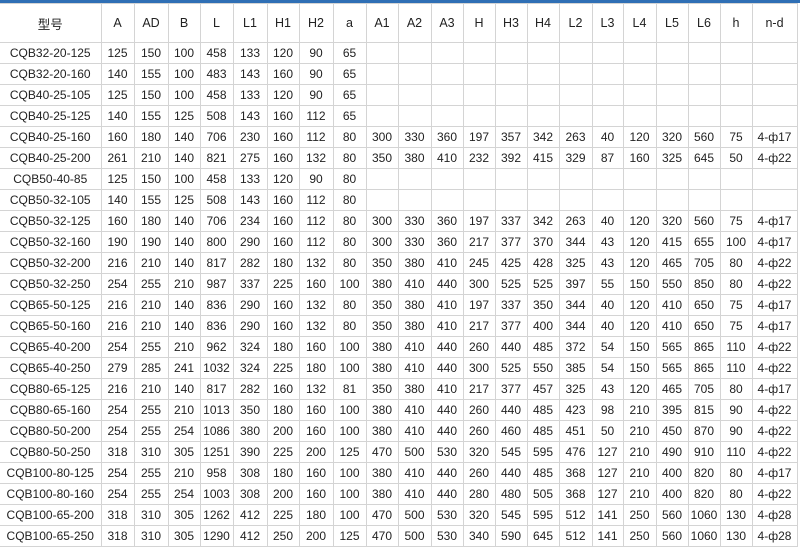  I want to click on value-cell: 836, so click(216, 326).